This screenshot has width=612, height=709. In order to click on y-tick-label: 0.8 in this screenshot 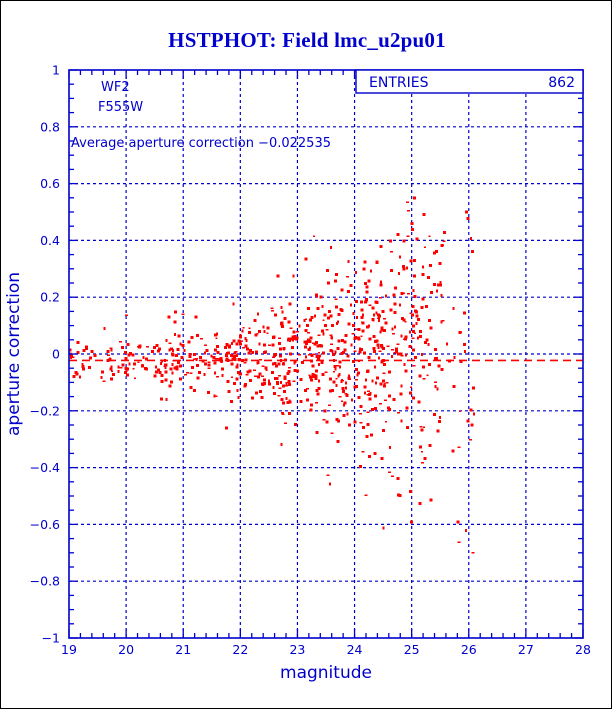, I will do `click(50, 126)`.